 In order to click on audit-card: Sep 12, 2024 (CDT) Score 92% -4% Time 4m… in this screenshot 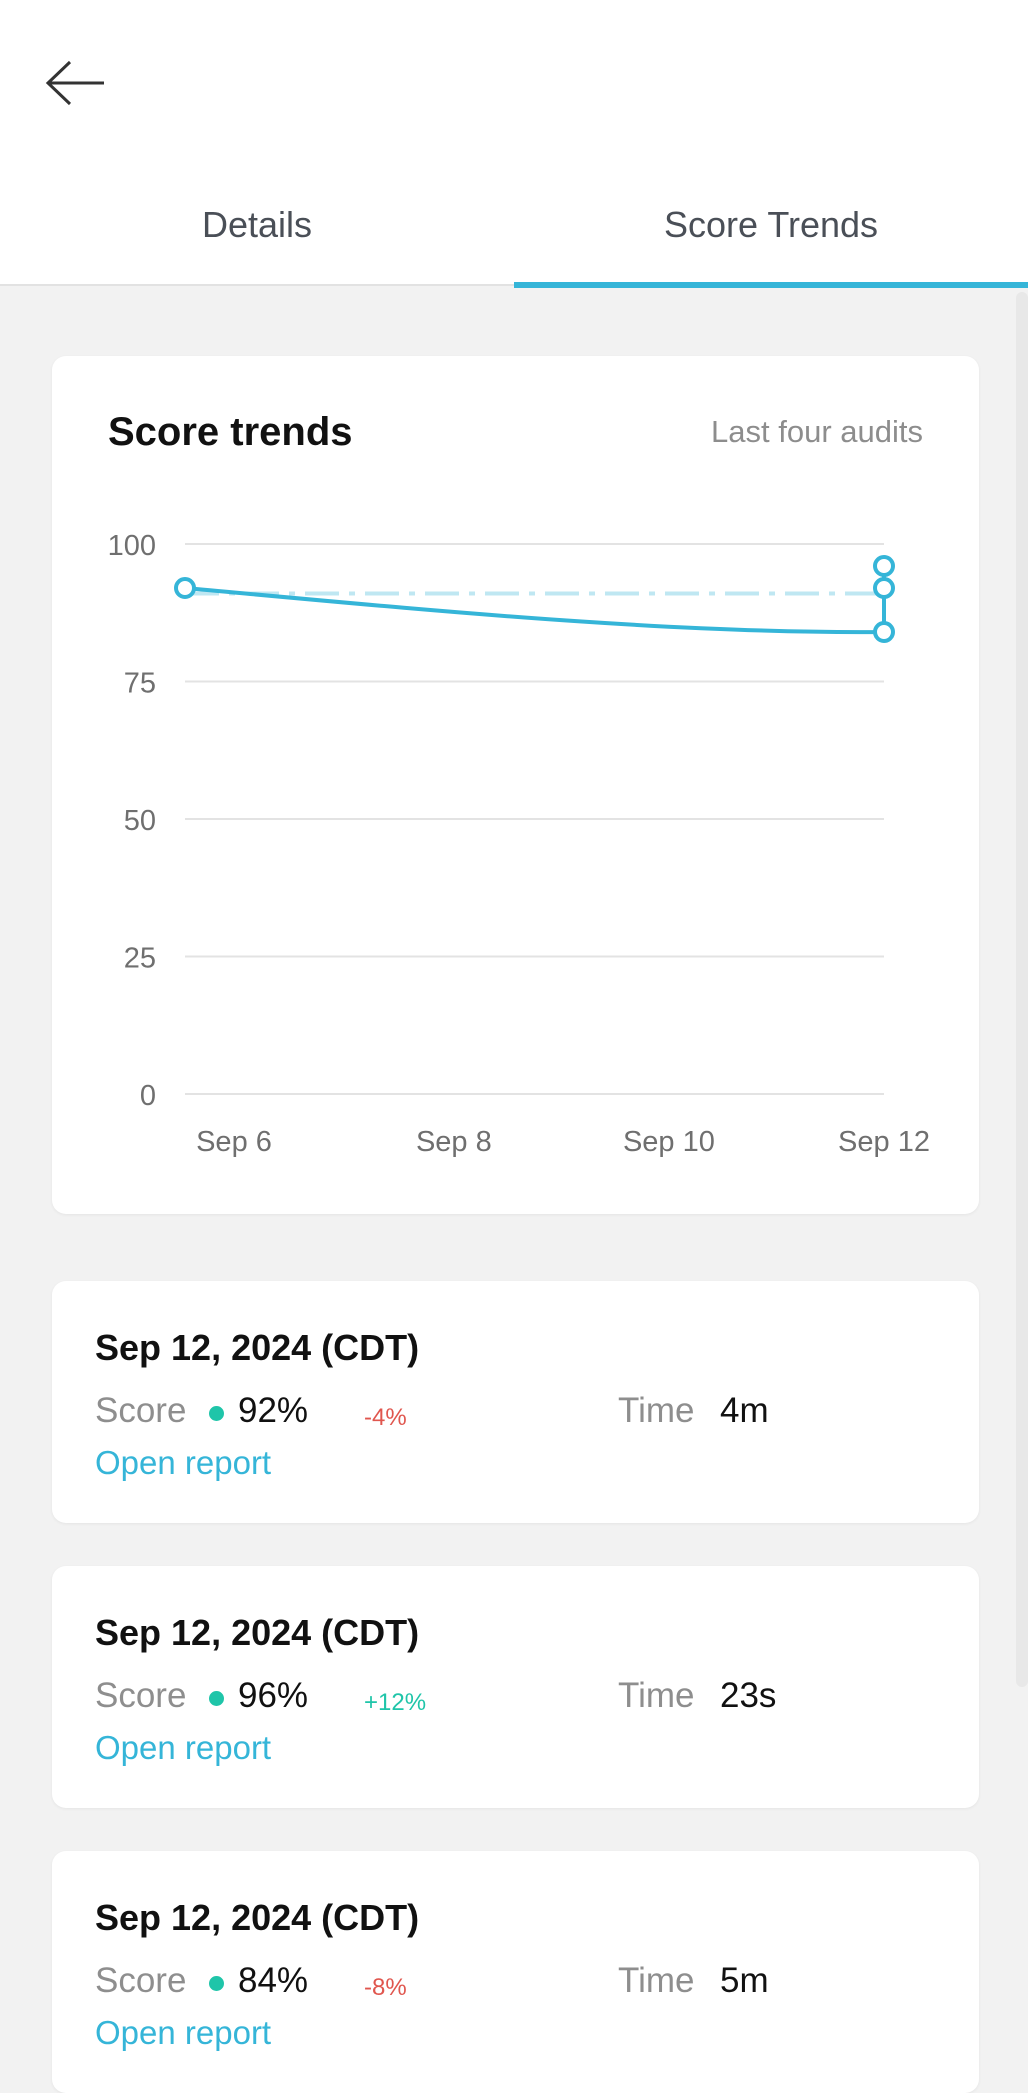, I will do `click(515, 1402)`.